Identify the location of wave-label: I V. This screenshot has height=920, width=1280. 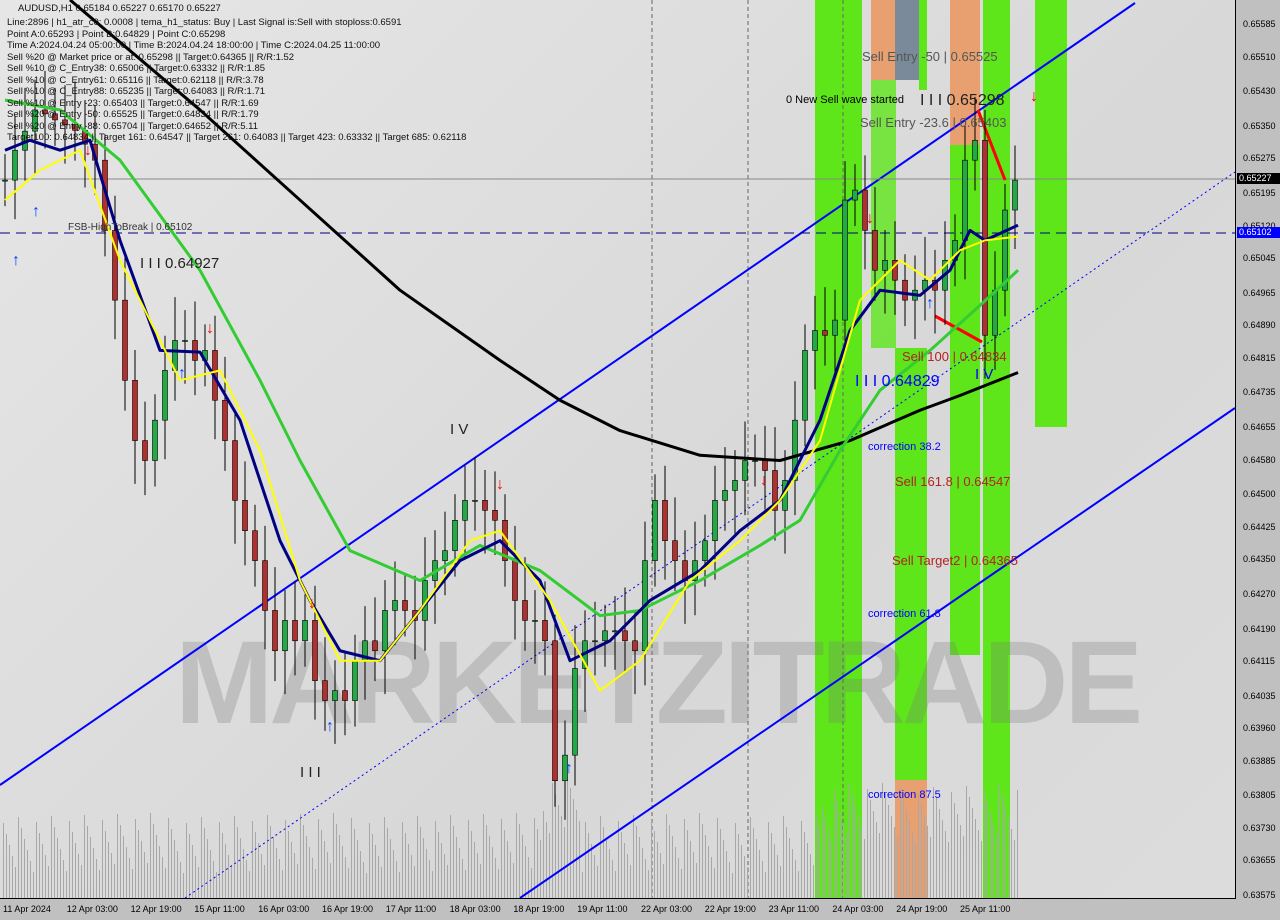
(459, 429).